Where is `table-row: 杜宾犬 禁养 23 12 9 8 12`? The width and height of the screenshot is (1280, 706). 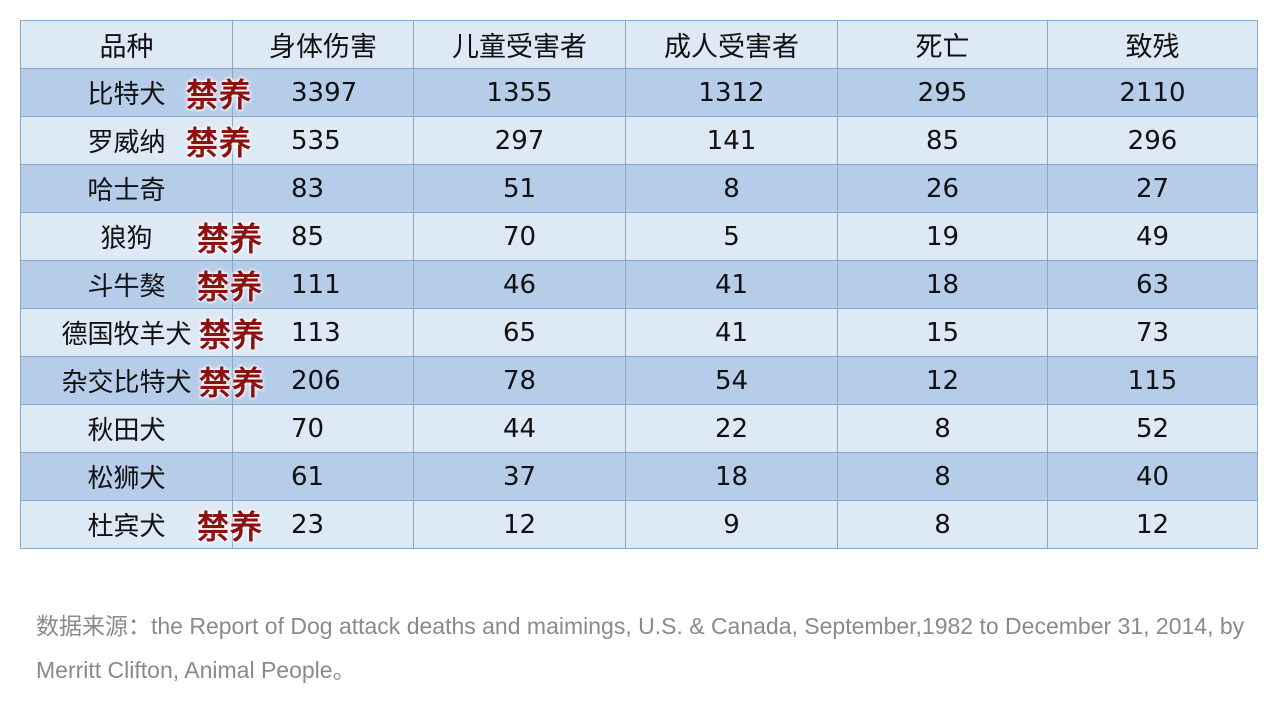 table-row: 杜宾犬 禁养 23 12 9 8 12 is located at coordinates (639, 524).